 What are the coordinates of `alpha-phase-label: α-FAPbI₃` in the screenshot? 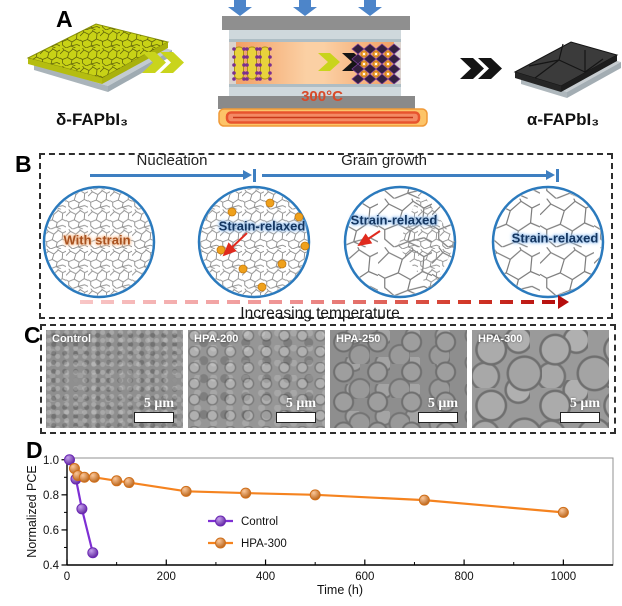 It's located at (563, 119).